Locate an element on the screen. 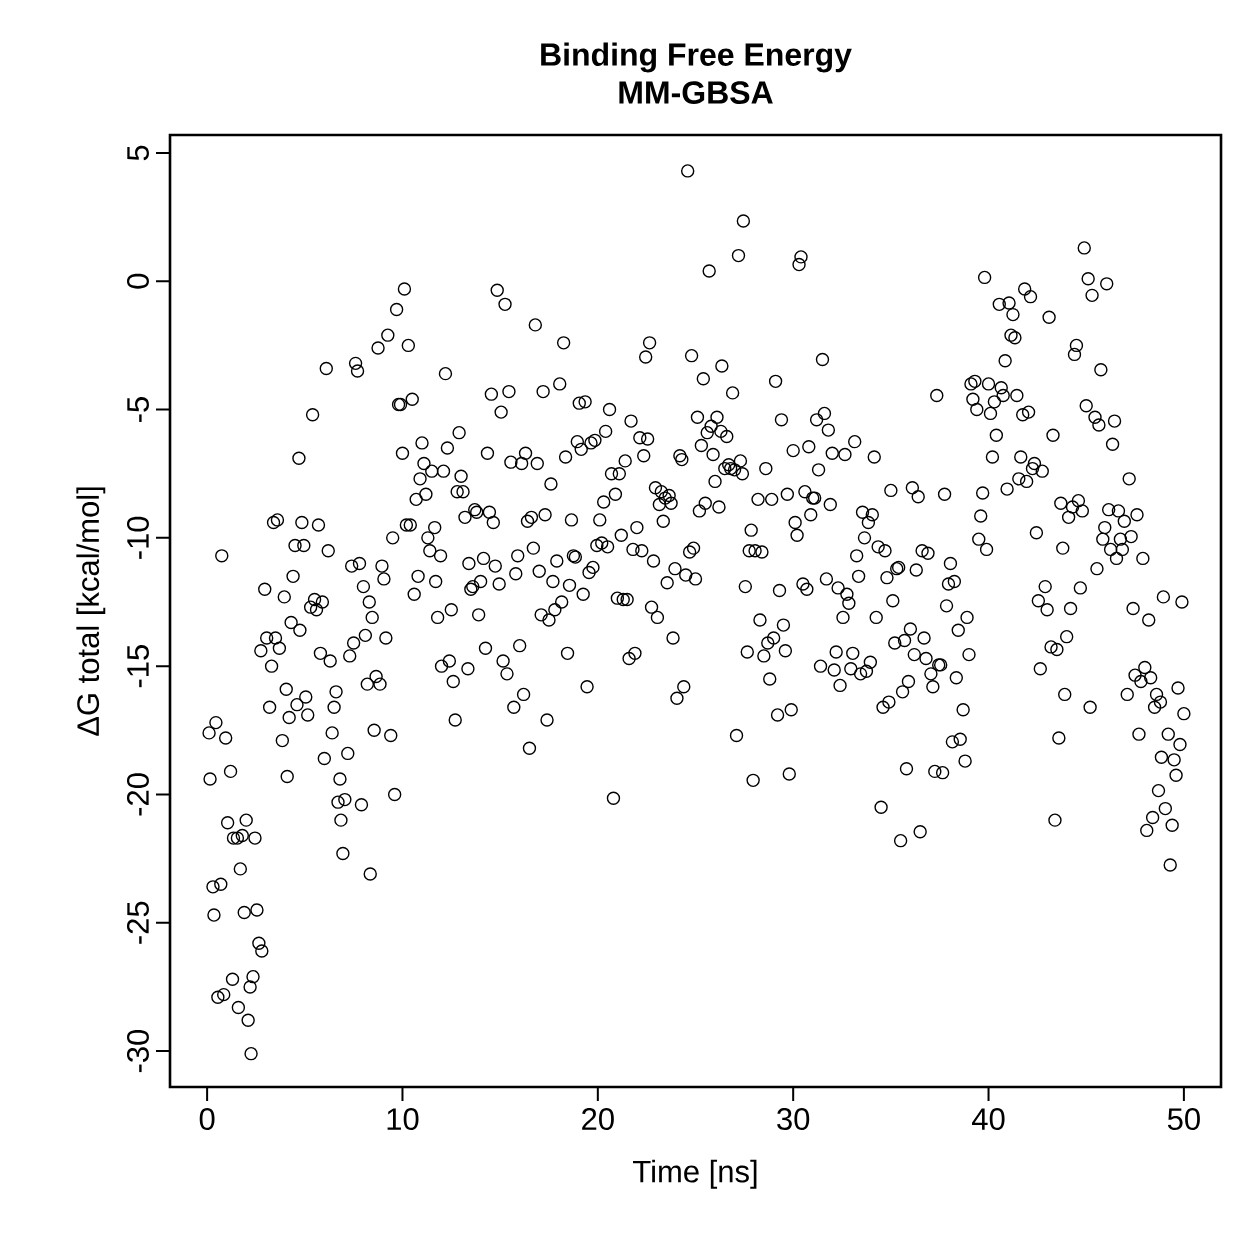 The image size is (1259, 1259). y-tick-label: -25 is located at coordinates (137, 922).